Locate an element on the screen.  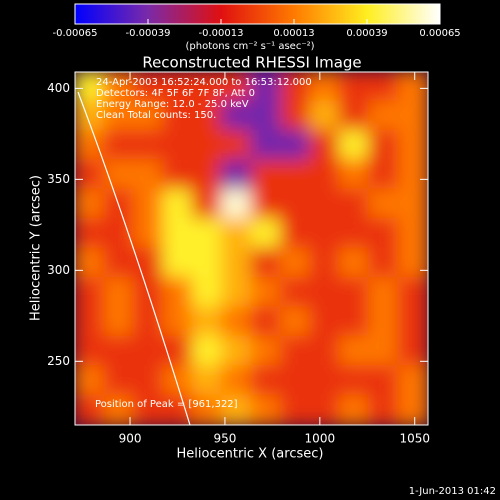
x-tick-label: 950 is located at coordinates (224, 439).